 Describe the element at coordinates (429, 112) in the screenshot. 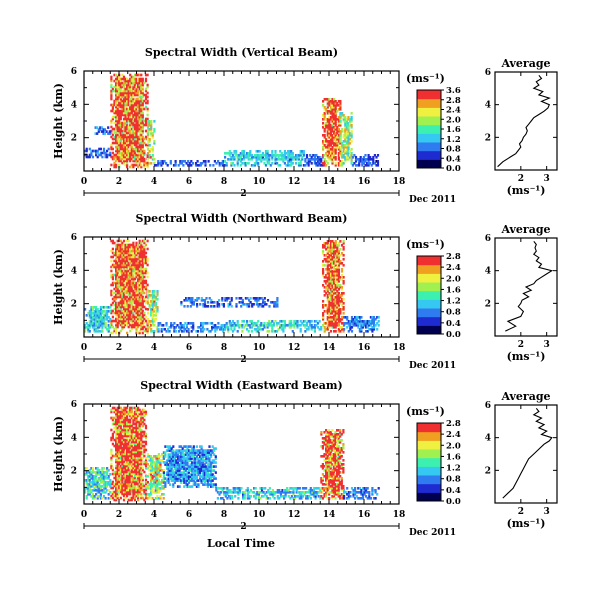

I see `colorbar-band` at that location.